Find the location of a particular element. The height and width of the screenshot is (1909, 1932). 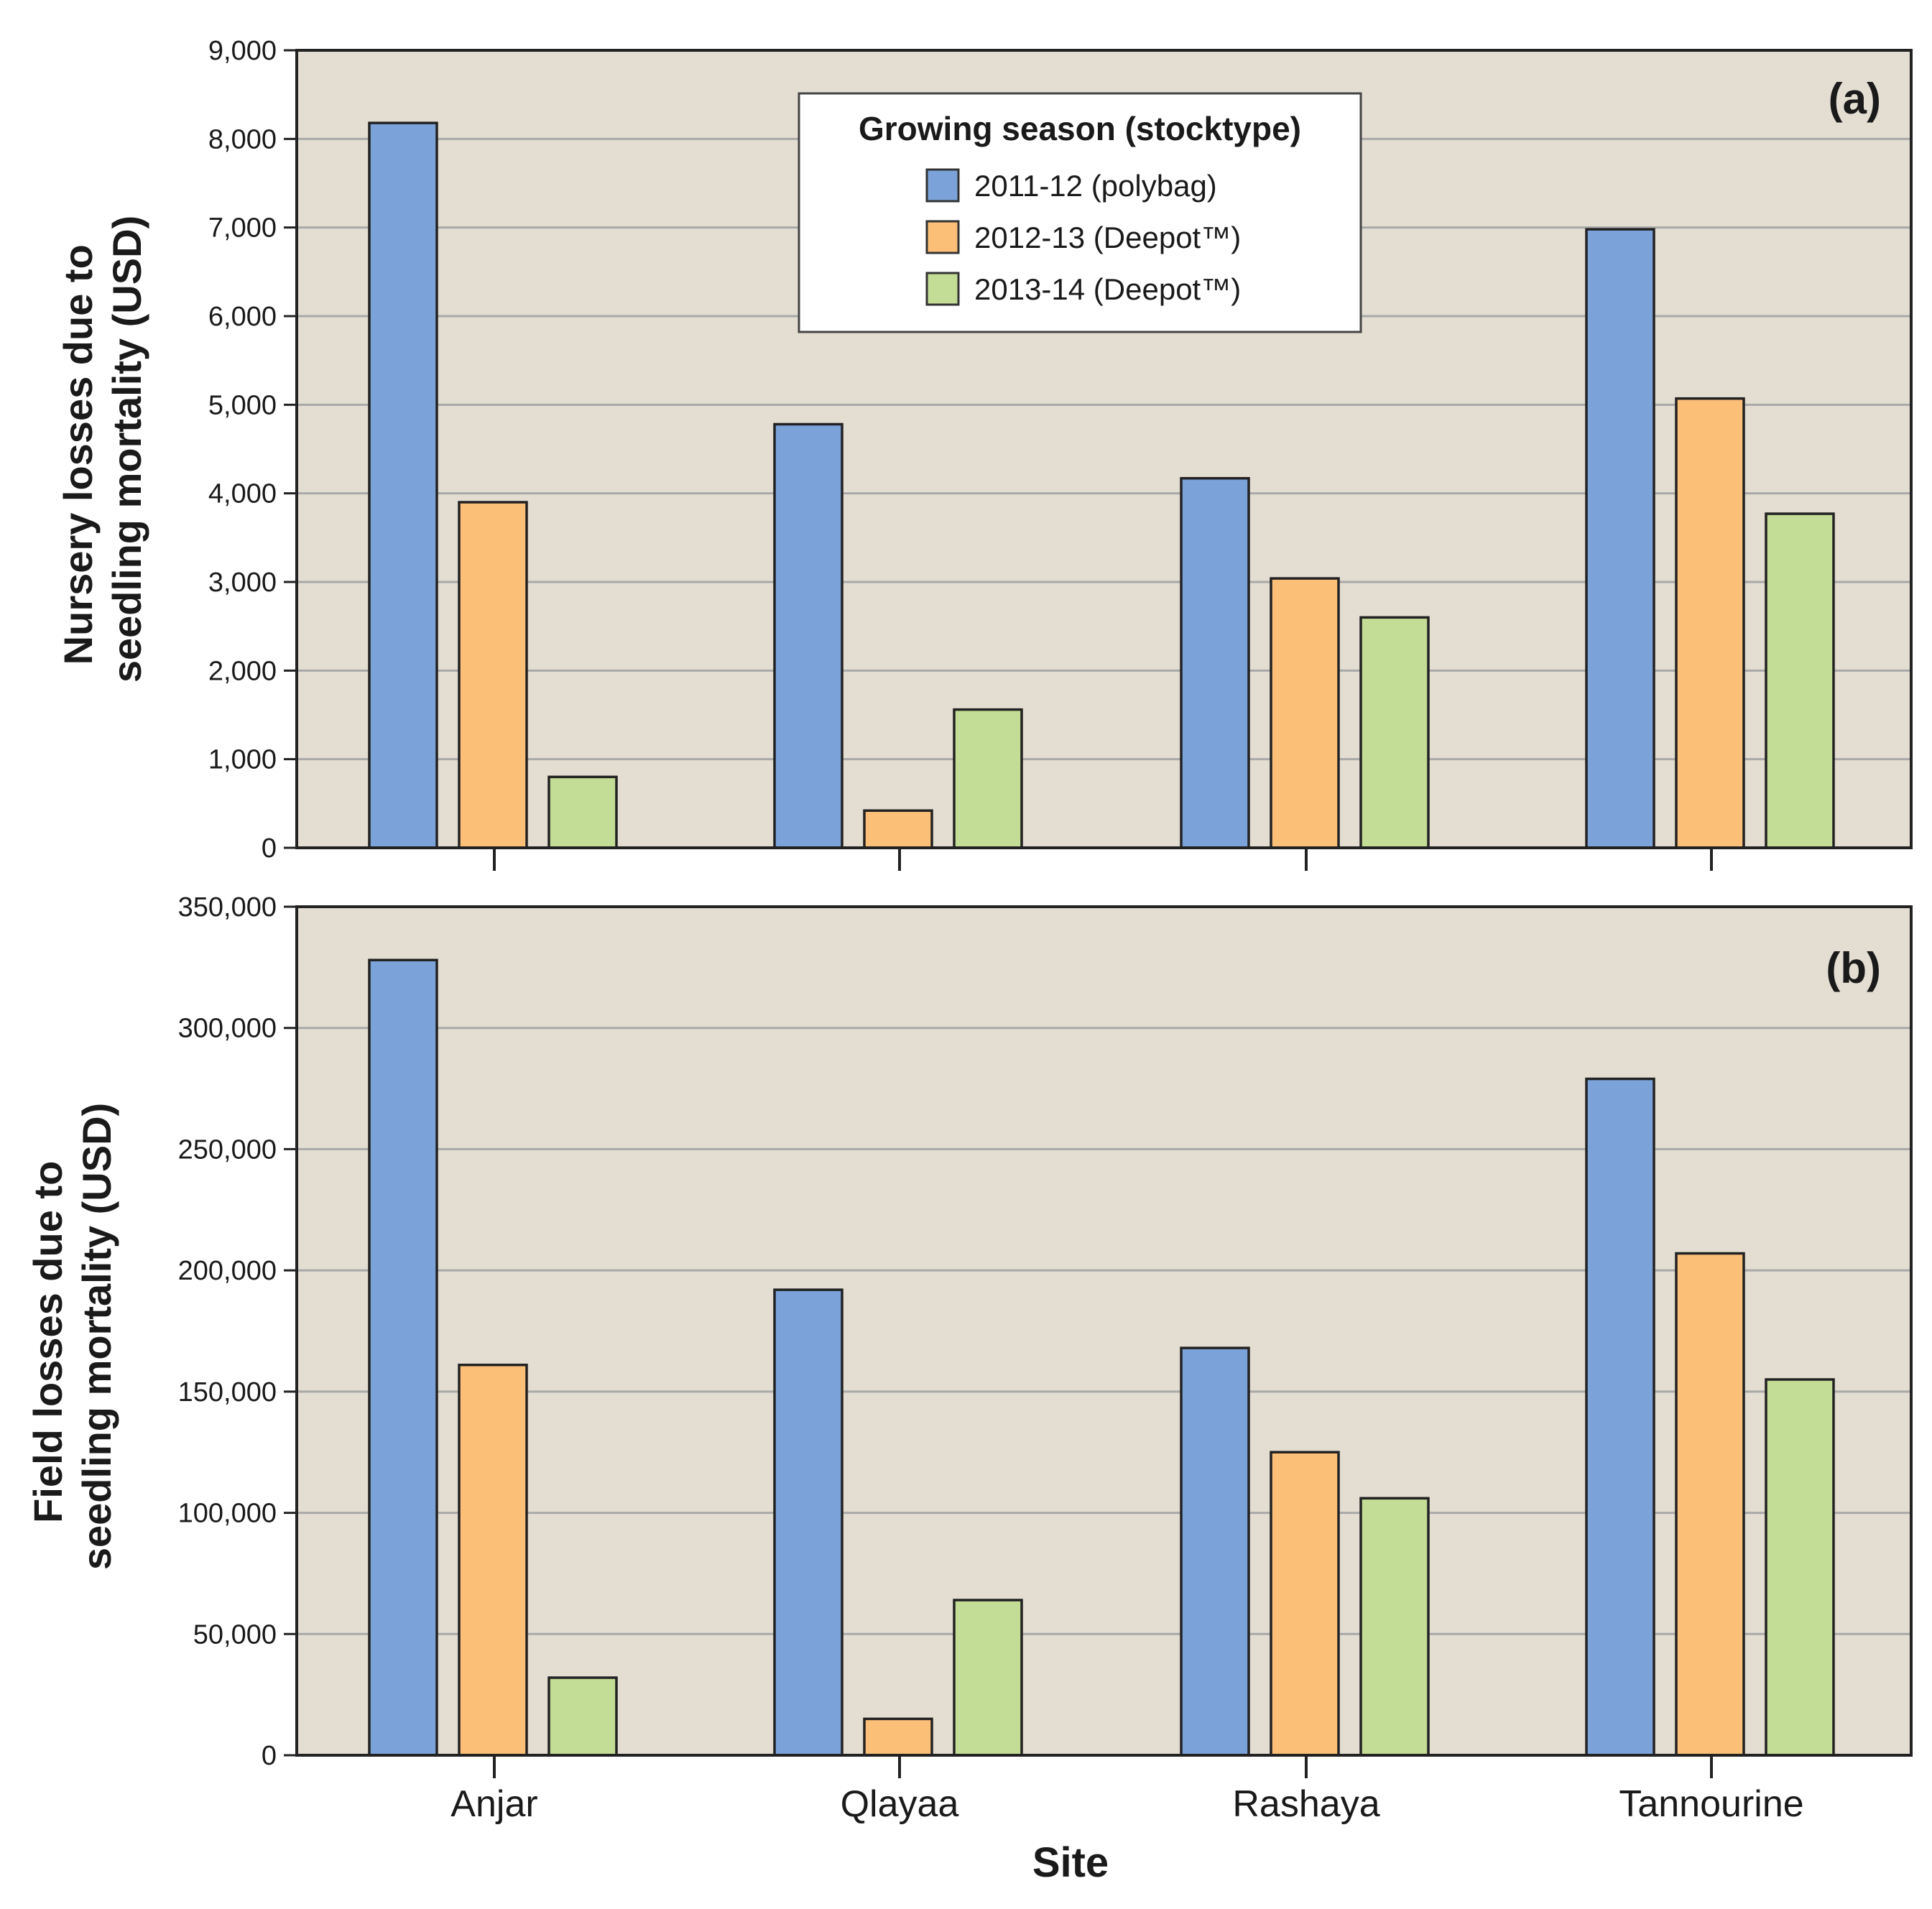

legend-title: Growing season (stocktype) is located at coordinates (1080, 128).